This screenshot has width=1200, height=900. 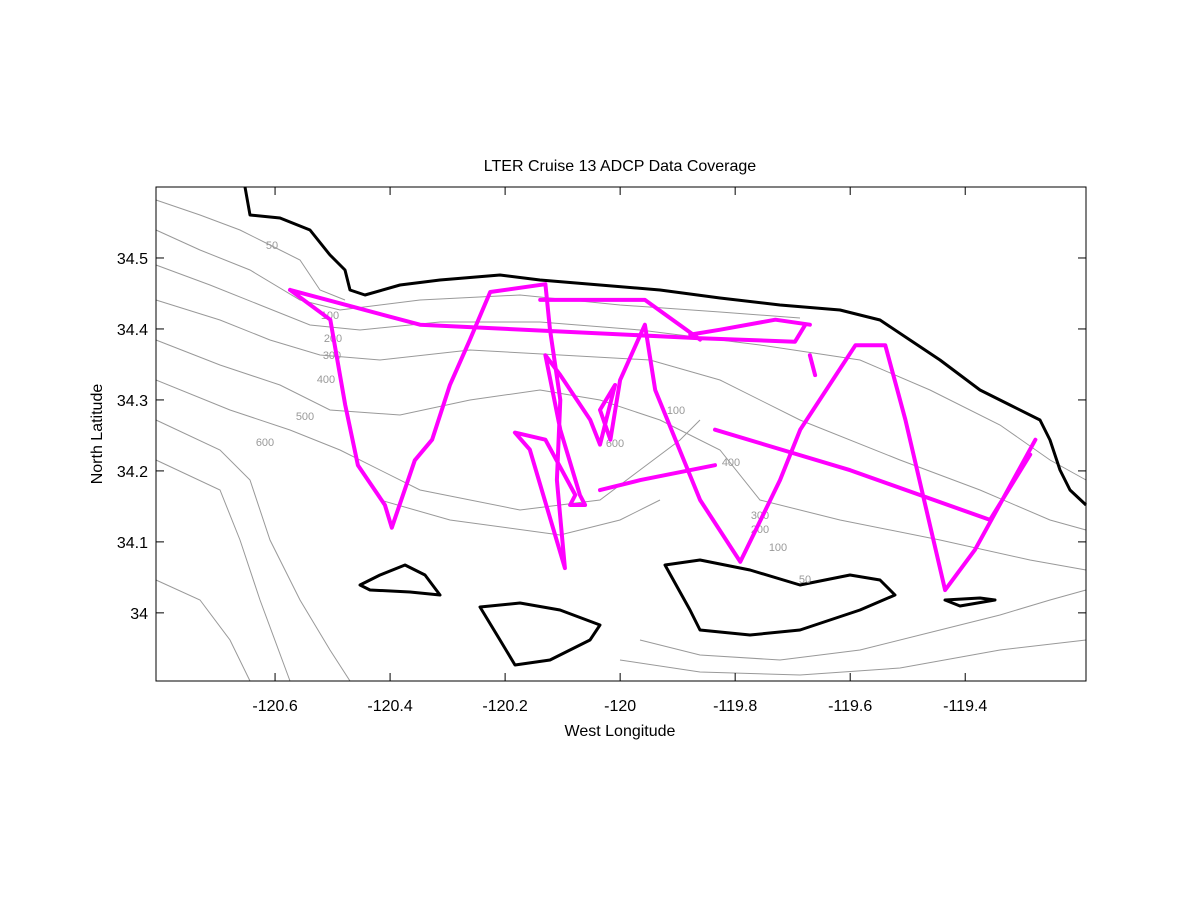 I want to click on x-tick-label: -120.6, so click(x=274, y=706).